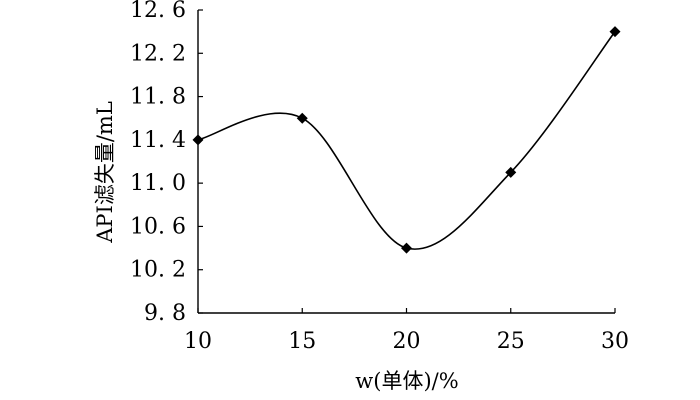  I want to click on x-tick-label: 30, so click(615, 341).